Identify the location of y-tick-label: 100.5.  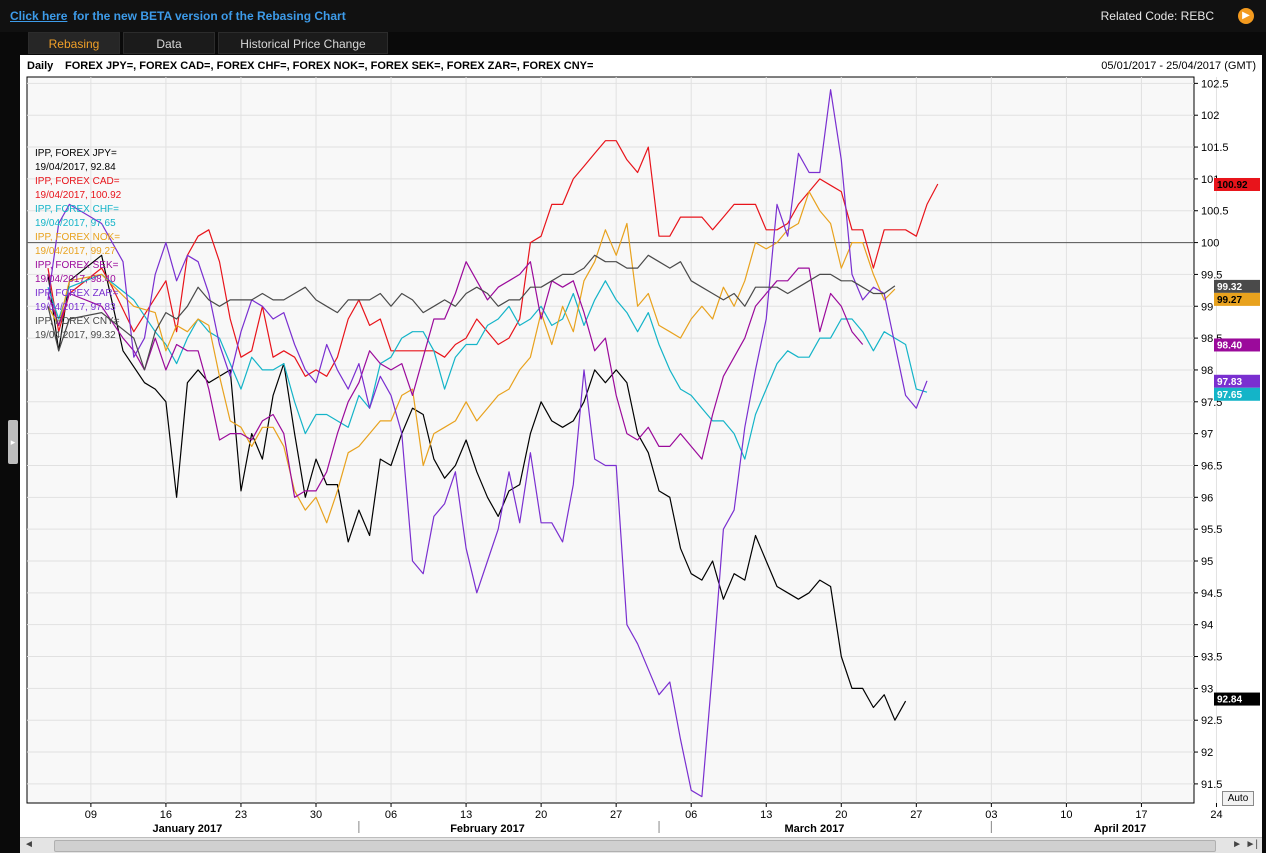
(1215, 212).